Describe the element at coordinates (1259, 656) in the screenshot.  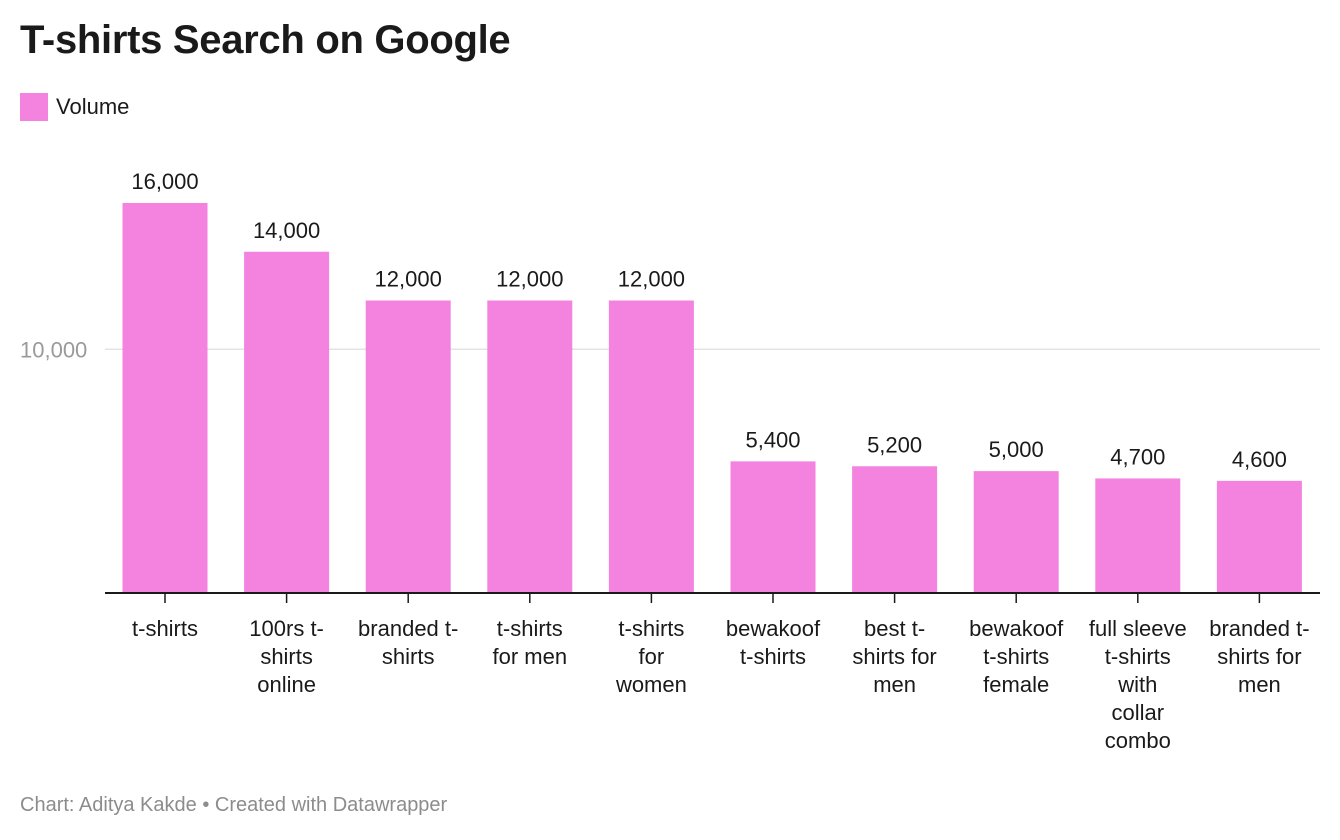
I see `x-tick-label: branded t-shirts for men` at that location.